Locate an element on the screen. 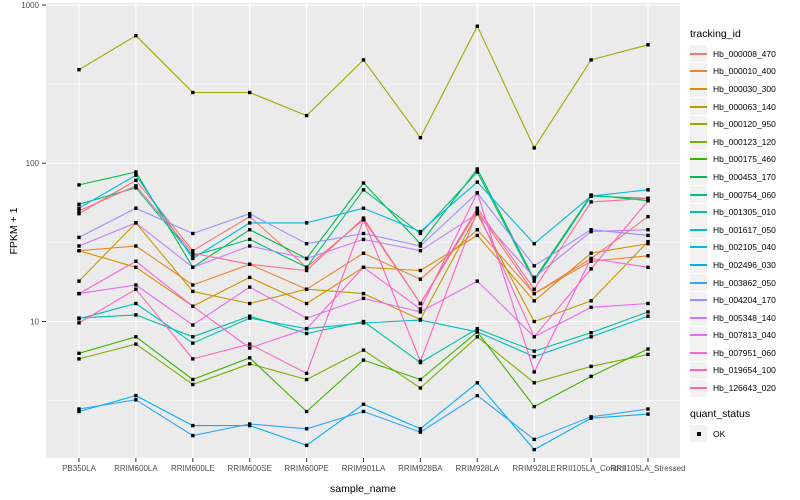 The image size is (800, 500). y-tick-label: 10 is located at coordinates (34, 321).